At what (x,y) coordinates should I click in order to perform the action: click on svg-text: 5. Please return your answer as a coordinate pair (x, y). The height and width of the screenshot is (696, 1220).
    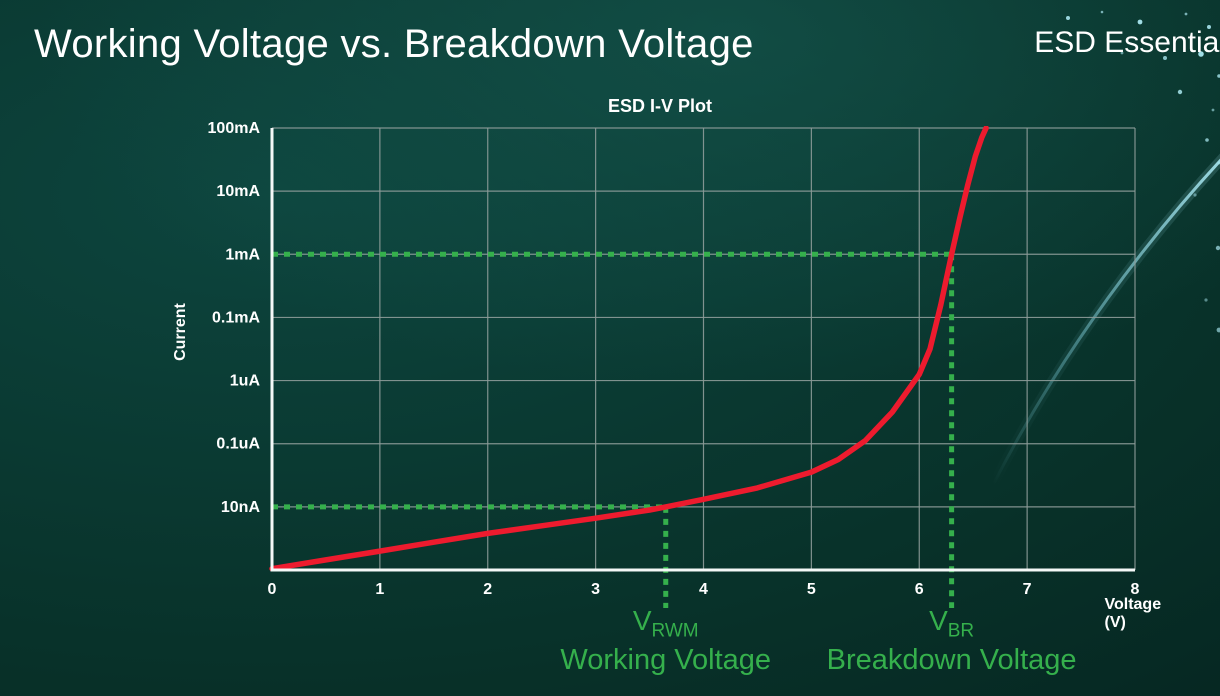
    Looking at the image, I should click on (811, 589).